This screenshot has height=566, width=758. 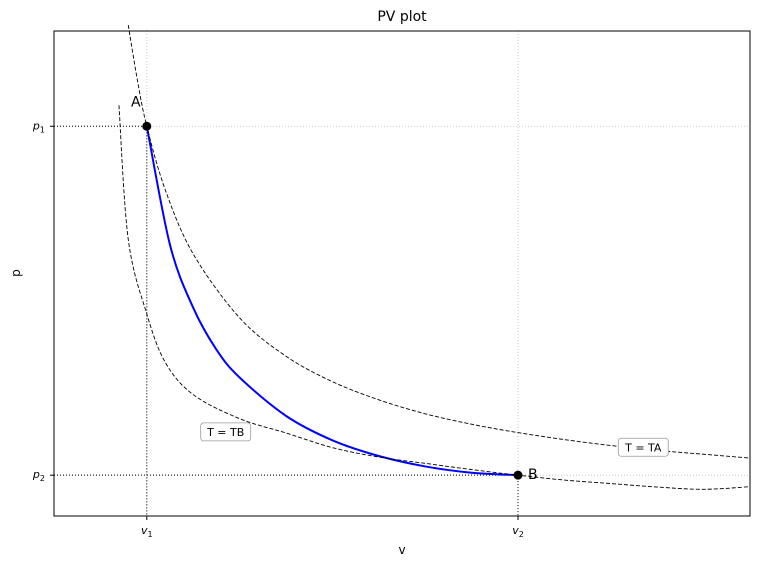 I want to click on x-tick-label: v2, so click(x=518, y=531).